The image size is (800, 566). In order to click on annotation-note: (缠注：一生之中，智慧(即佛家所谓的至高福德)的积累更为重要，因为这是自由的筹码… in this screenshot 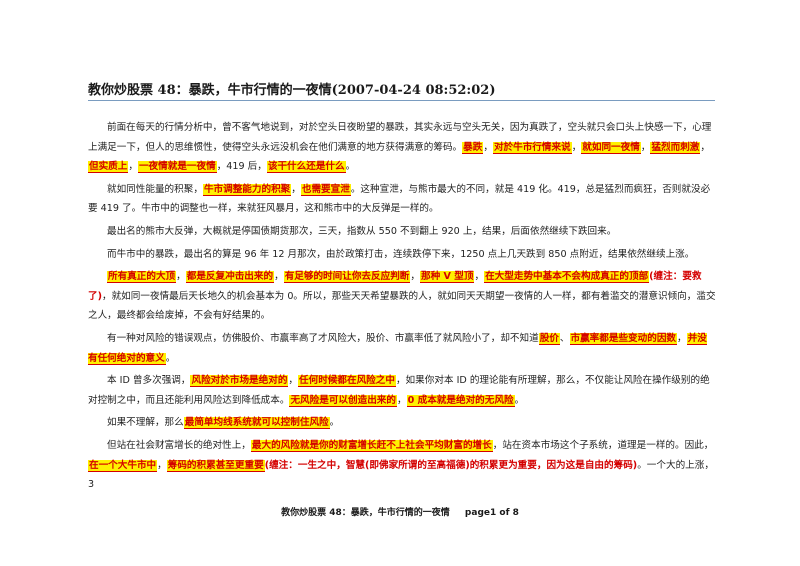, I will do `click(451, 465)`.